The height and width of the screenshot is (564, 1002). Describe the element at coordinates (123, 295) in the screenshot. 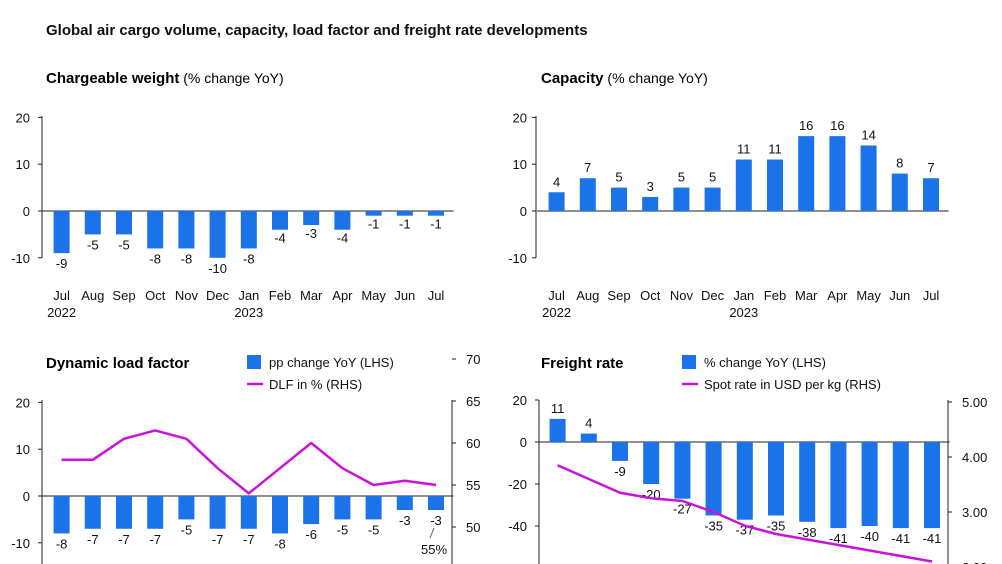

I see `chargeable-weight-xtick-label: Sep` at that location.